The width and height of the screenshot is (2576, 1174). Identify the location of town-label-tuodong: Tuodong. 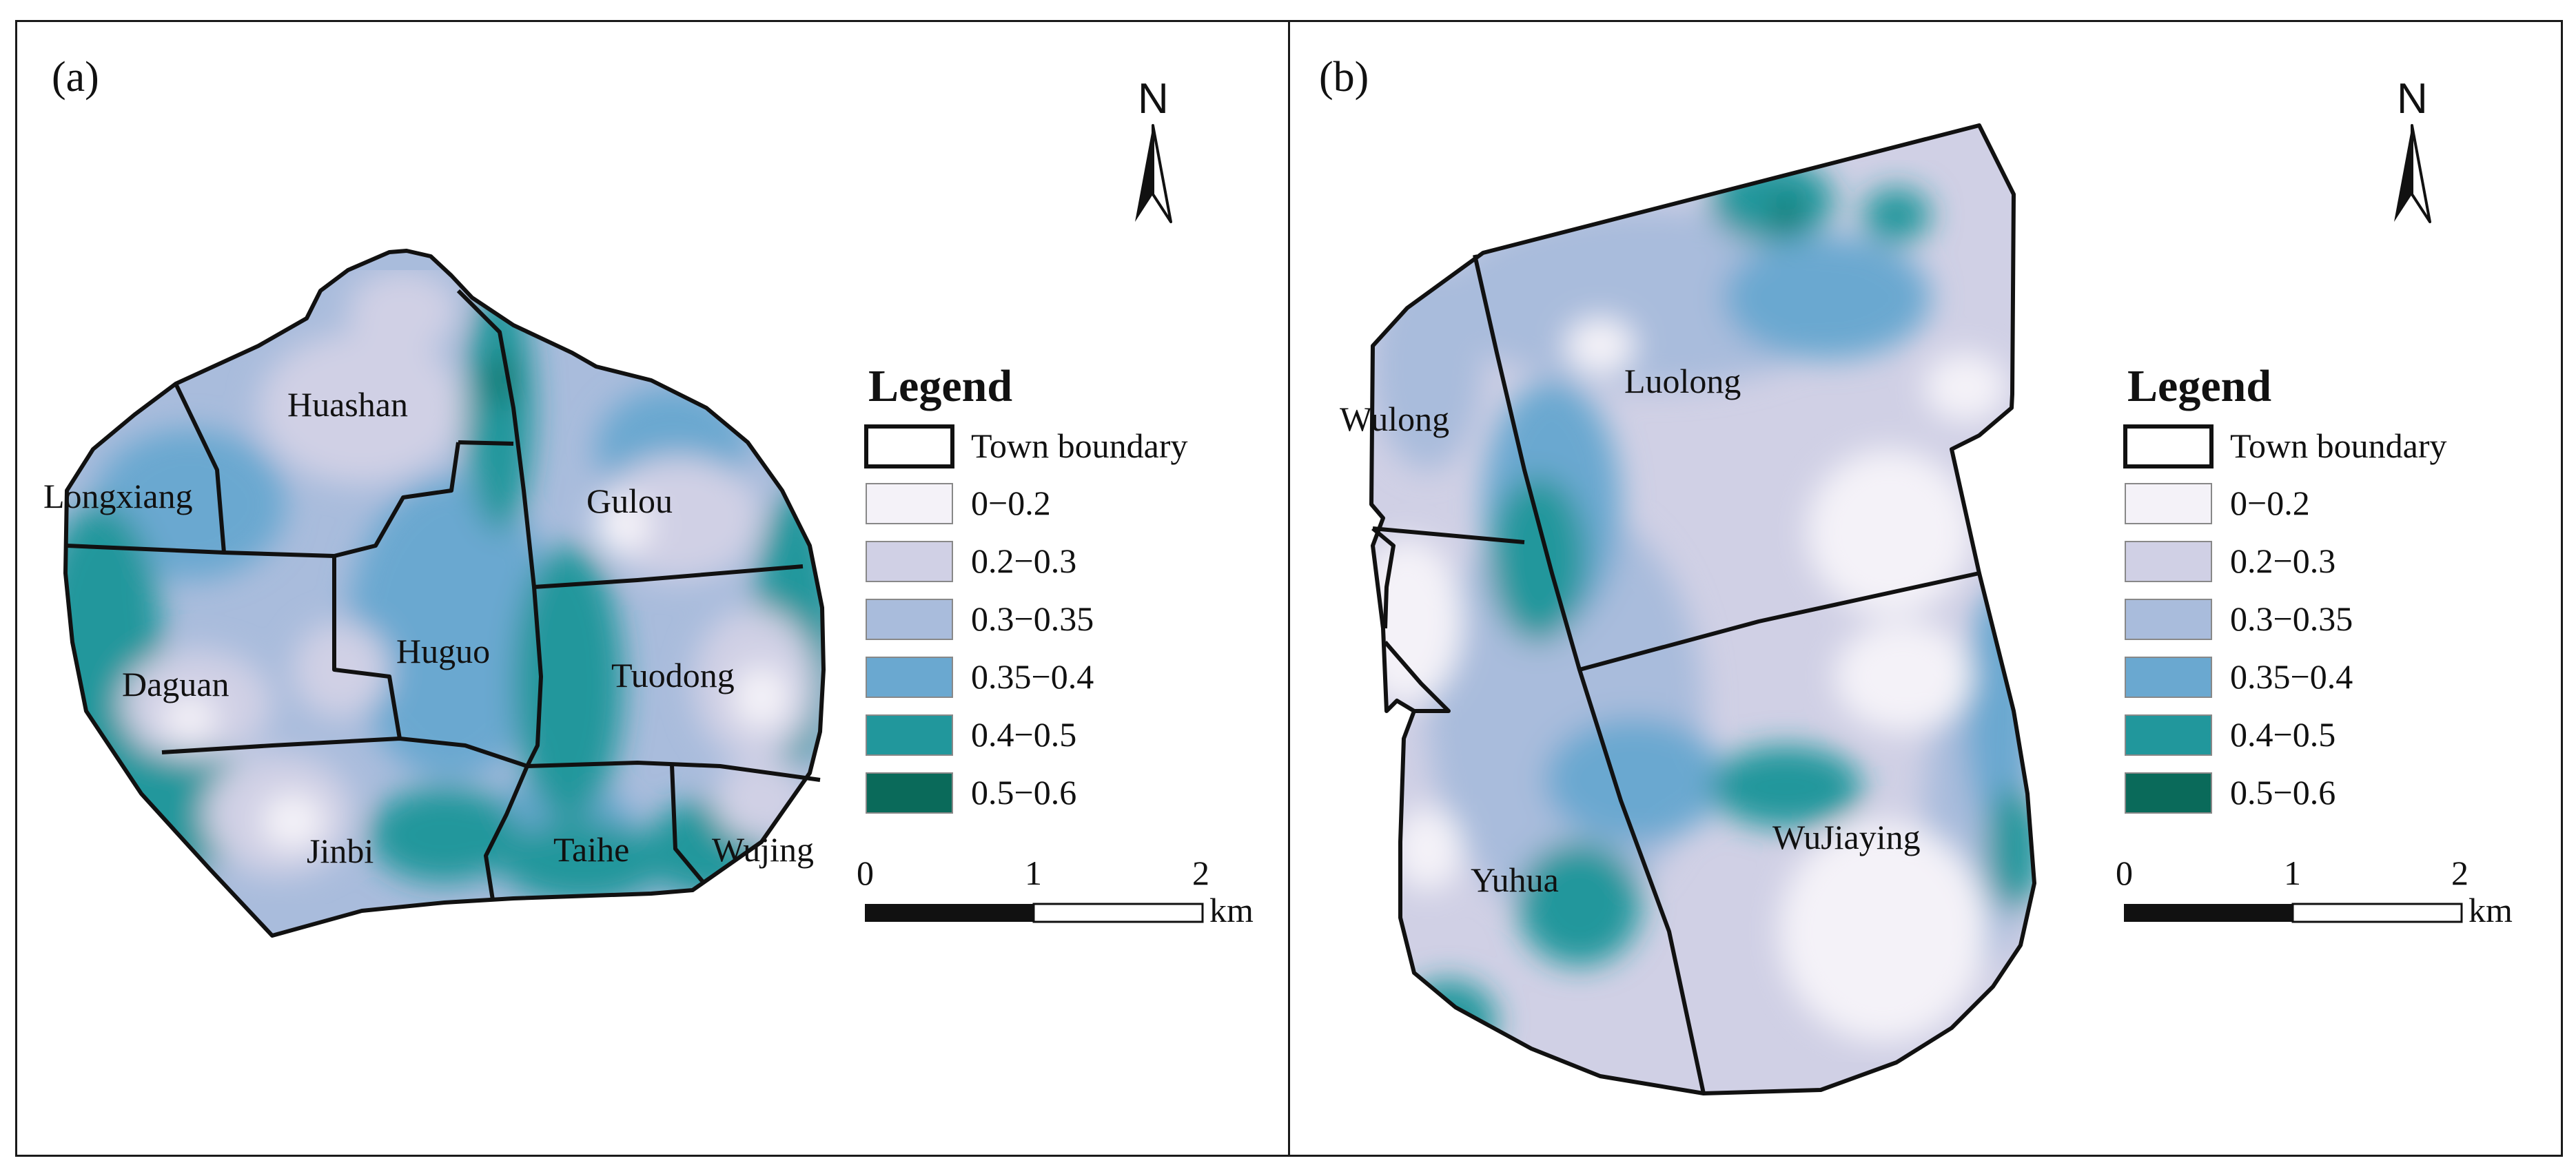
(673, 675).